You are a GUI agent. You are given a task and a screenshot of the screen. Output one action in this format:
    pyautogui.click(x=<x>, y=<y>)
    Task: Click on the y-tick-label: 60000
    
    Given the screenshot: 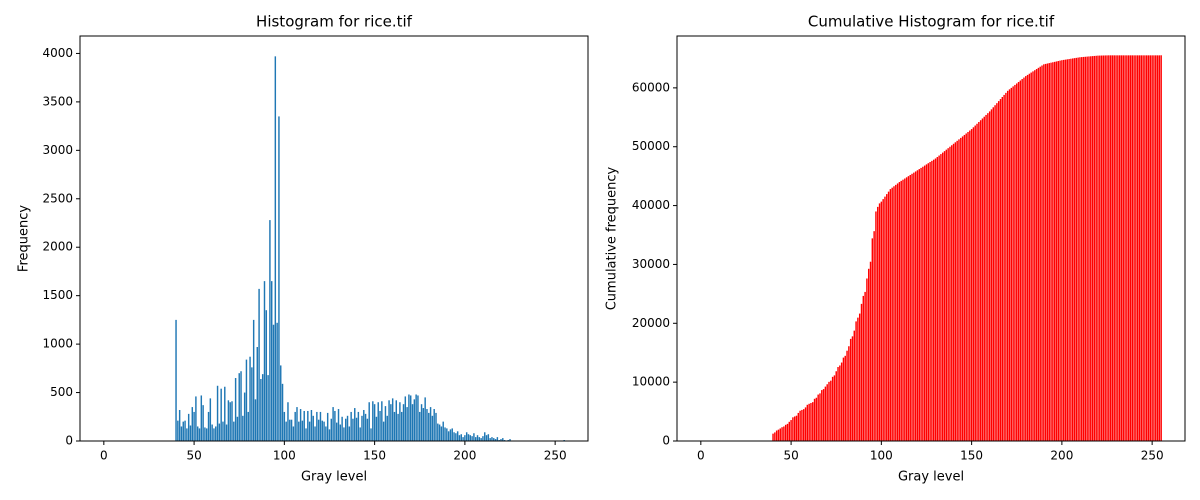 What is the action you would take?
    pyautogui.click(x=651, y=87)
    